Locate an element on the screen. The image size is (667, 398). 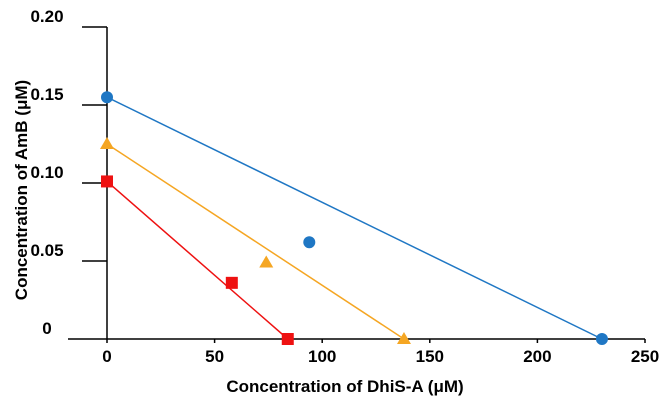
fit-line-square is located at coordinates (197, 260).